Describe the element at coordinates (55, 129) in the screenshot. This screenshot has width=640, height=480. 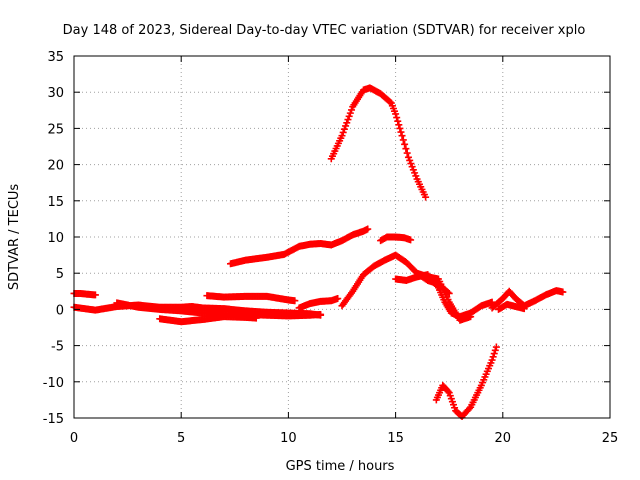
I see `y-tick-label: 25` at that location.